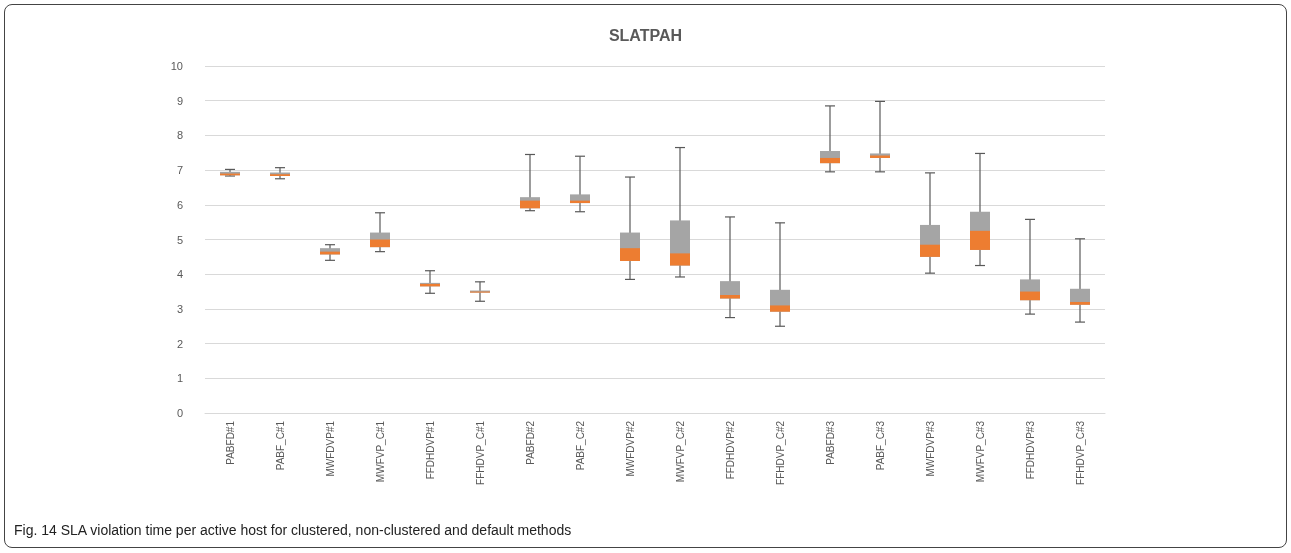 The image size is (1291, 553). What do you see at coordinates (179, 239) in the screenshot?
I see `y-tick-label: 5` at bounding box center [179, 239].